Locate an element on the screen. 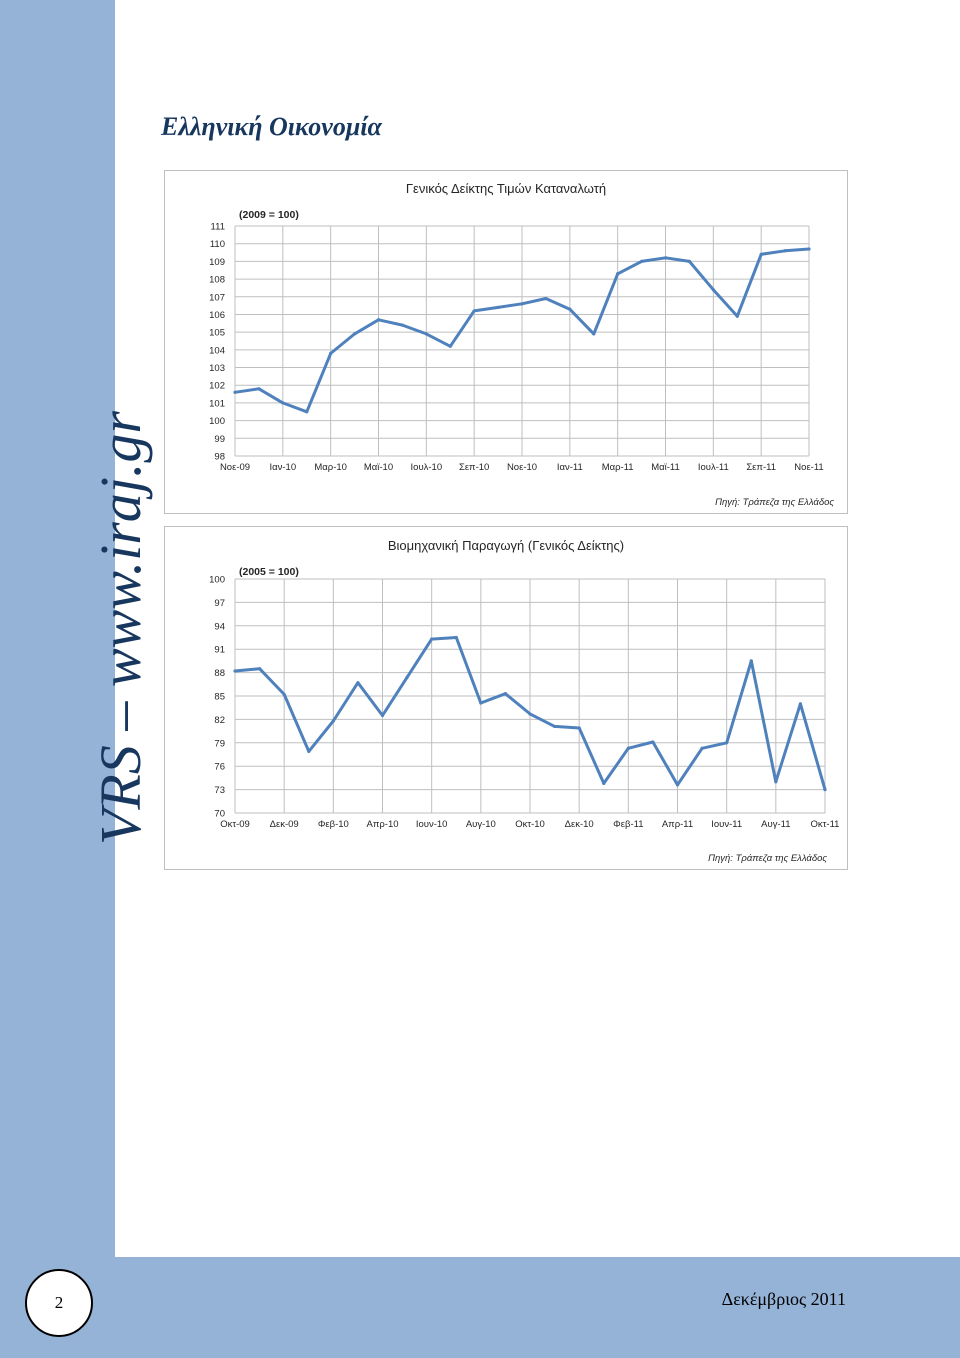 The width and height of the screenshot is (960, 1358). cpi-chart-y-tick-label: 105 is located at coordinates (217, 333).